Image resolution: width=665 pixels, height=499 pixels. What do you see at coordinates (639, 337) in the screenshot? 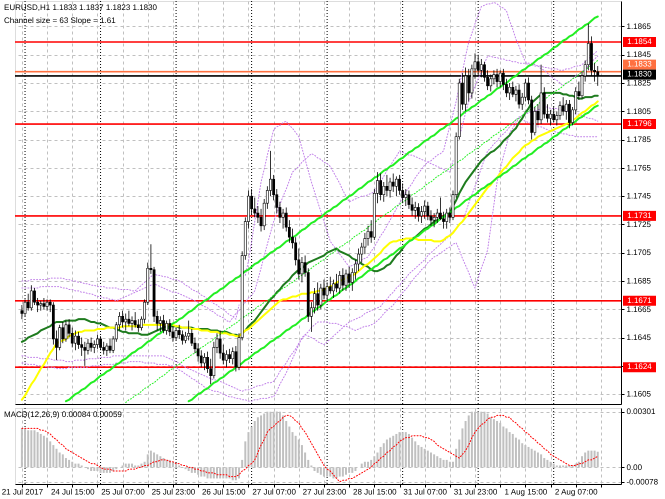
I see `y-tick-label: 1.1645` at bounding box center [639, 337].